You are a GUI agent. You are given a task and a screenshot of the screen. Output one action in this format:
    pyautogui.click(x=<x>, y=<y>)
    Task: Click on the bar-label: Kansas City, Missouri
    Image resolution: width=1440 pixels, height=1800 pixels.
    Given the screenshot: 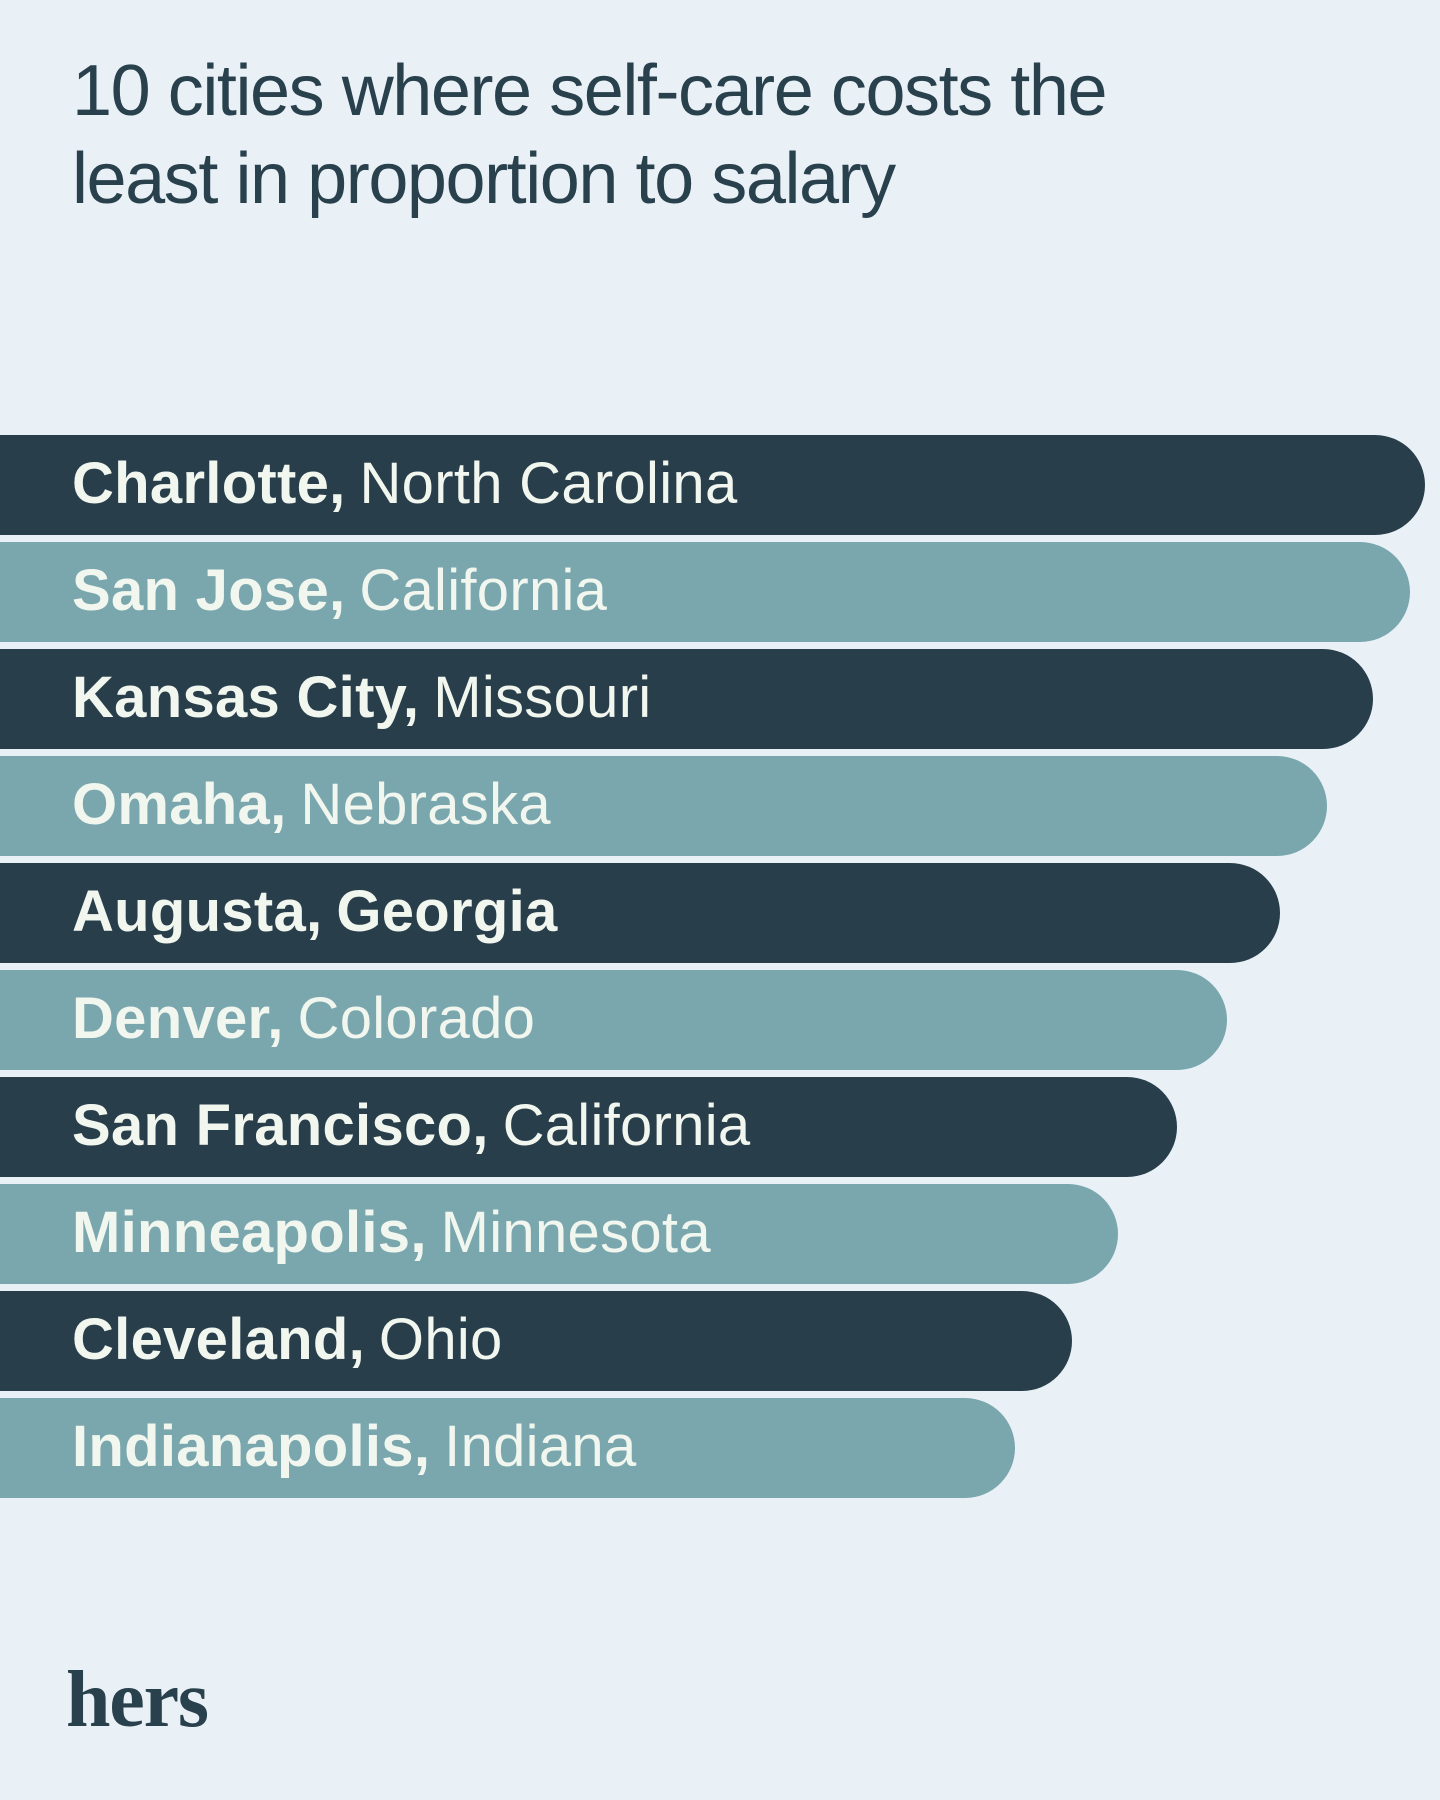 What is the action you would take?
    pyautogui.click(x=361, y=697)
    